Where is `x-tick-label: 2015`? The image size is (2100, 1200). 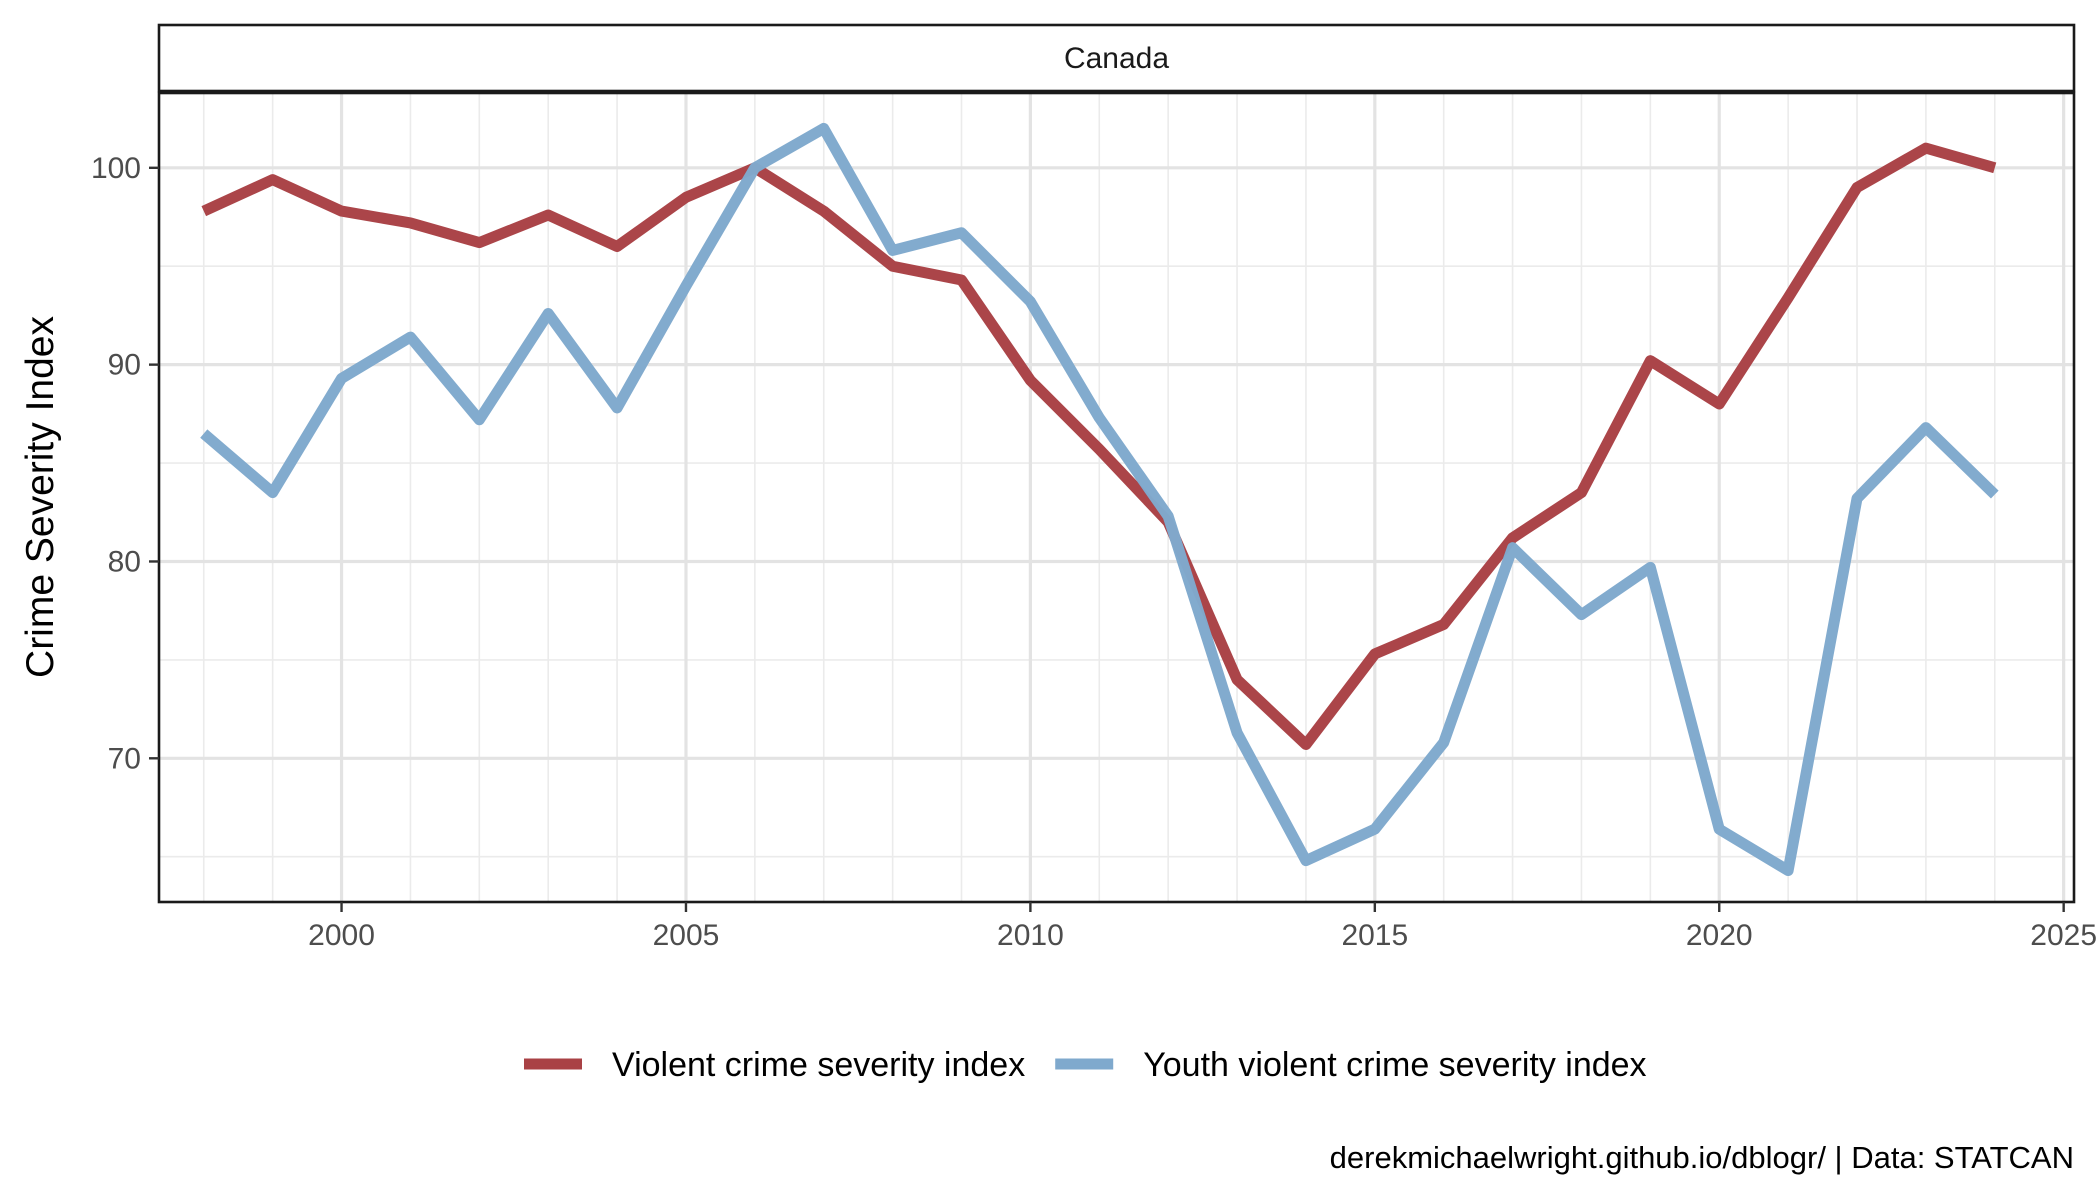 x-tick-label: 2015 is located at coordinates (1374, 935).